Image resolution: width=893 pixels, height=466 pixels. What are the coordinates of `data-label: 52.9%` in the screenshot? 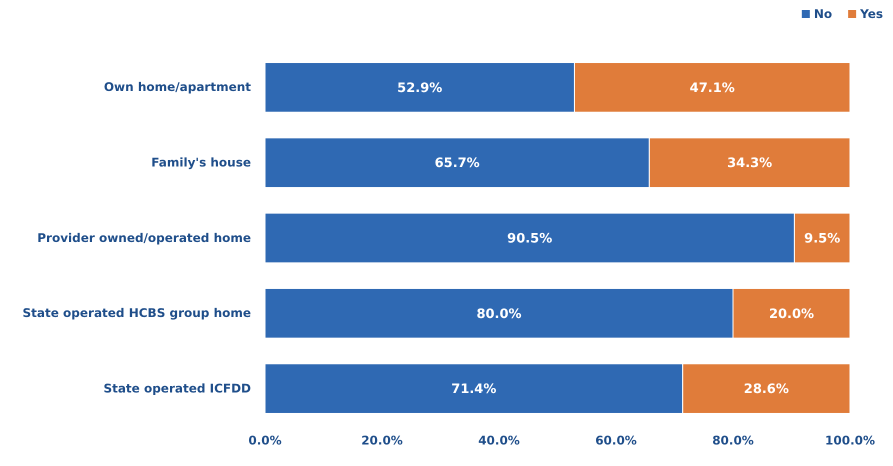 It's located at (419, 88).